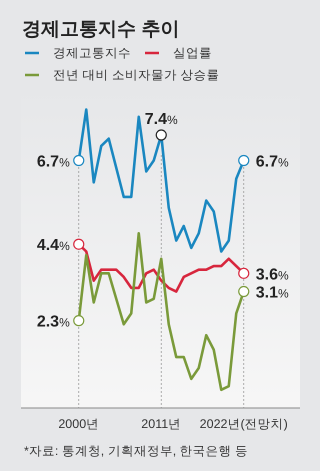 Image resolution: width=320 pixels, height=471 pixels. Describe the element at coordinates (122, 75) in the screenshot. I see `legend-item: 전년 대비 소비자물가 상승률` at that location.